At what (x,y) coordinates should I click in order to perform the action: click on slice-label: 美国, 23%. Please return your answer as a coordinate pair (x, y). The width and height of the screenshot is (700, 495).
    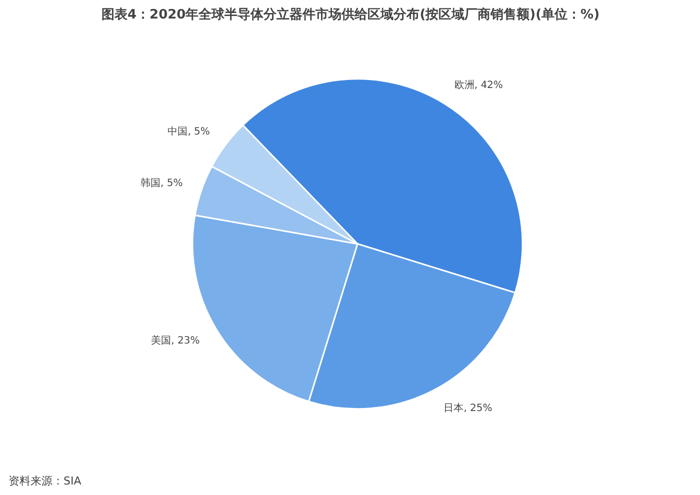
    Looking at the image, I should click on (175, 340).